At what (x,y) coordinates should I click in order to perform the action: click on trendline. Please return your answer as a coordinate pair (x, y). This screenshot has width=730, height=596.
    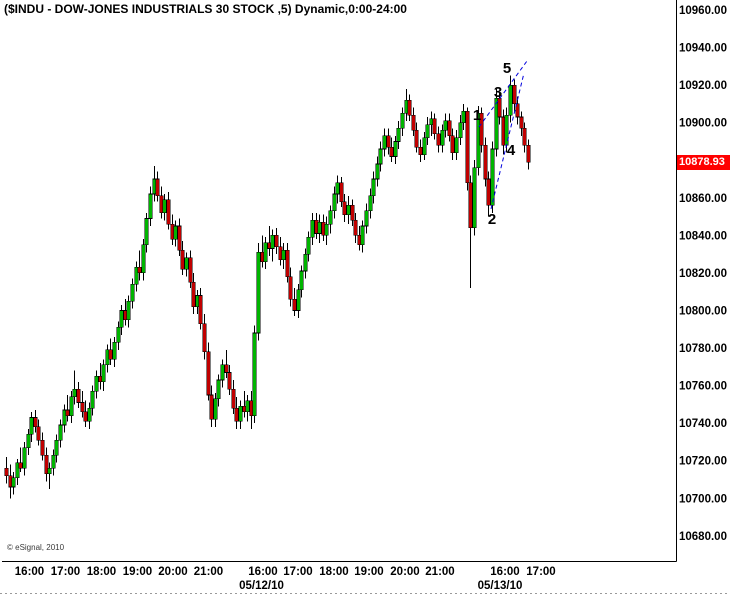
    Looking at the image, I should click on (507, 141).